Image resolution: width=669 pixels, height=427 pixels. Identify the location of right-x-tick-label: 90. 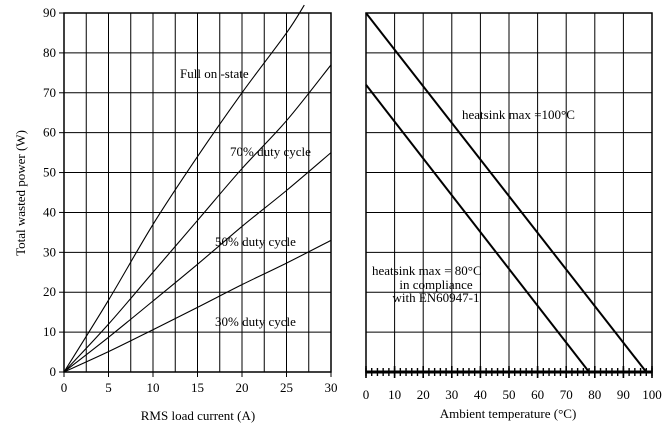
(623, 394).